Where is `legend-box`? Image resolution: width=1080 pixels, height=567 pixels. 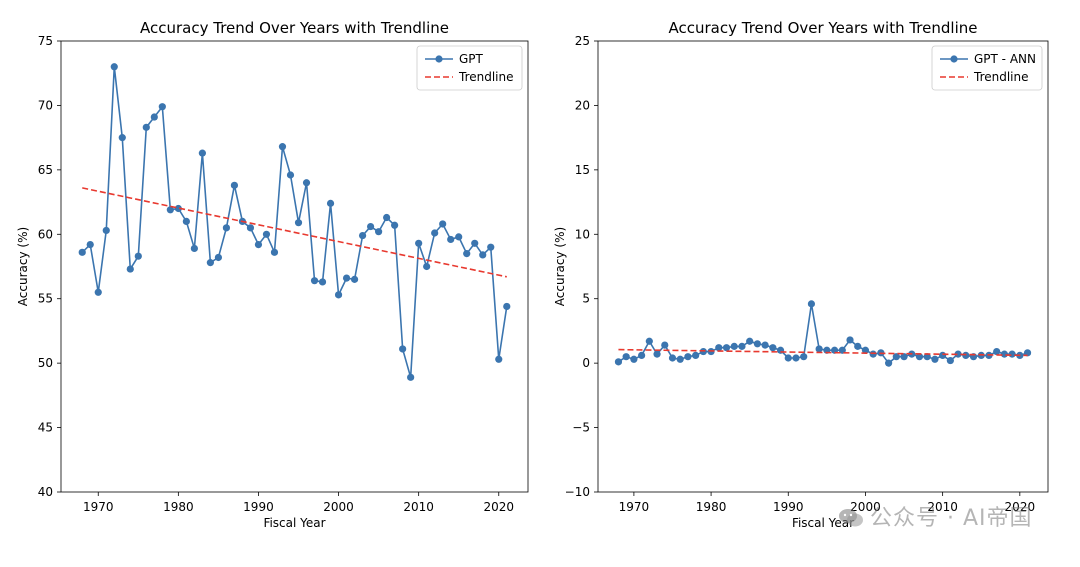
legend-box is located at coordinates (469, 68).